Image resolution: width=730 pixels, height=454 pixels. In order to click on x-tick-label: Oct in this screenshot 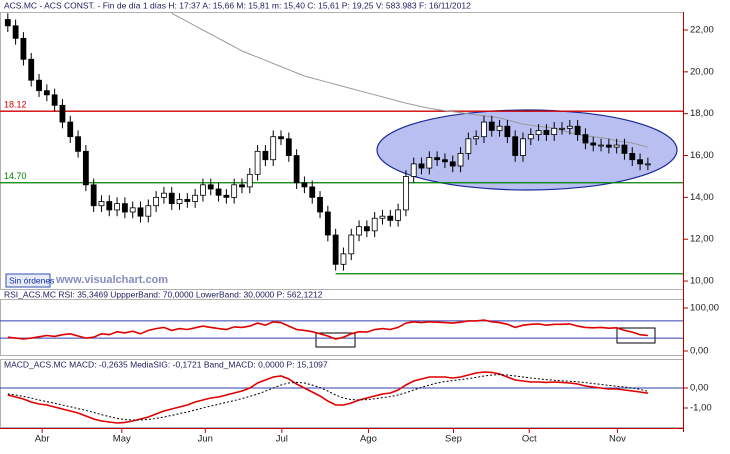, I will do `click(529, 439)`.